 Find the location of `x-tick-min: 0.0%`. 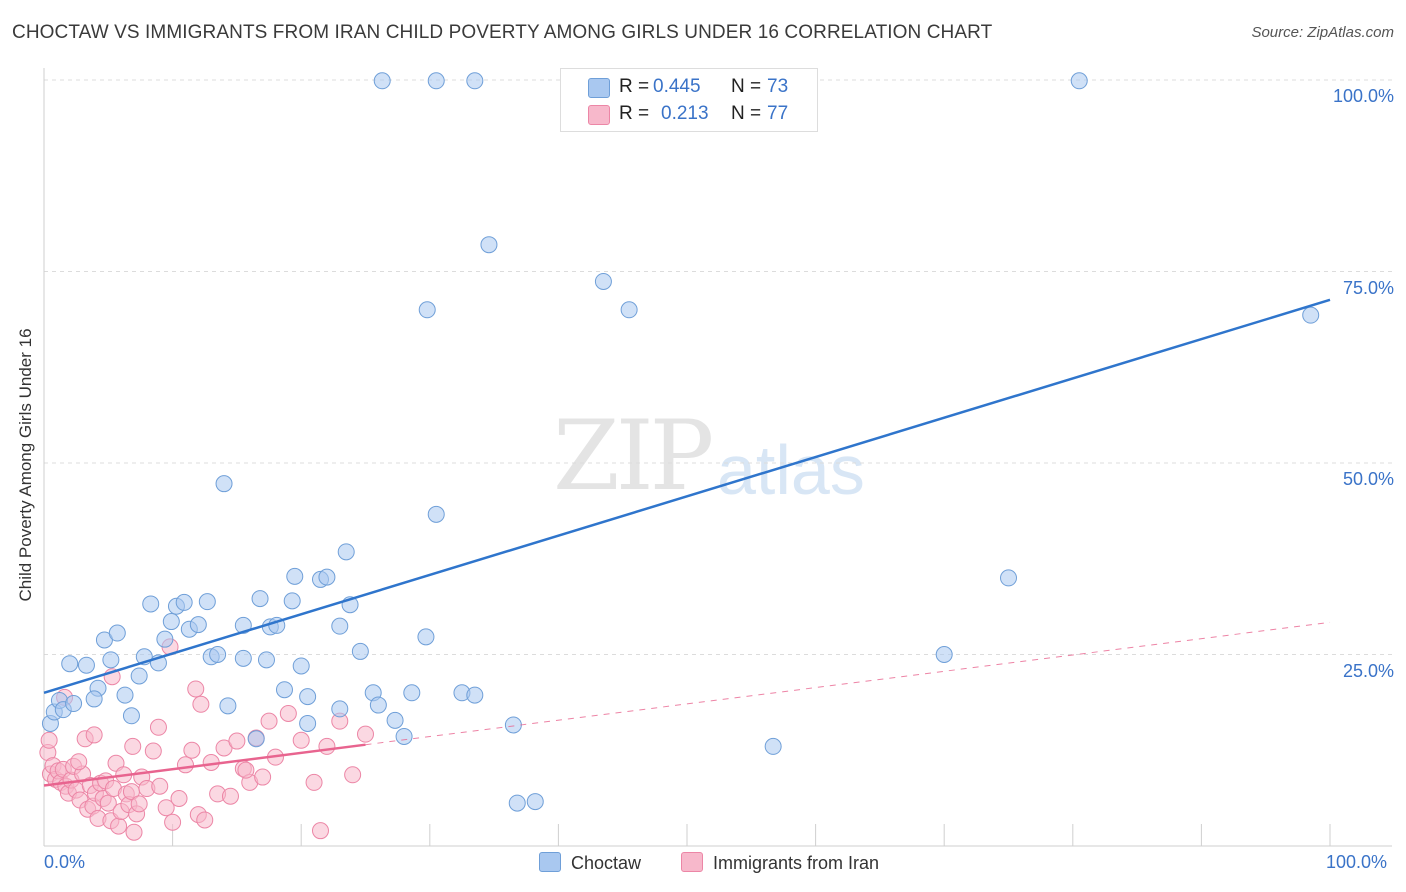

x-tick-min: 0.0% is located at coordinates (65, 862).